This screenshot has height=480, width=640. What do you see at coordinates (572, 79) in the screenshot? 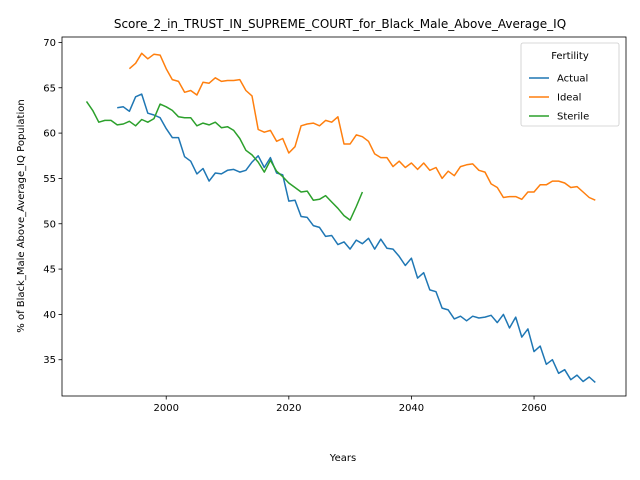
I see `legend-label-actual: Actual` at bounding box center [572, 79].